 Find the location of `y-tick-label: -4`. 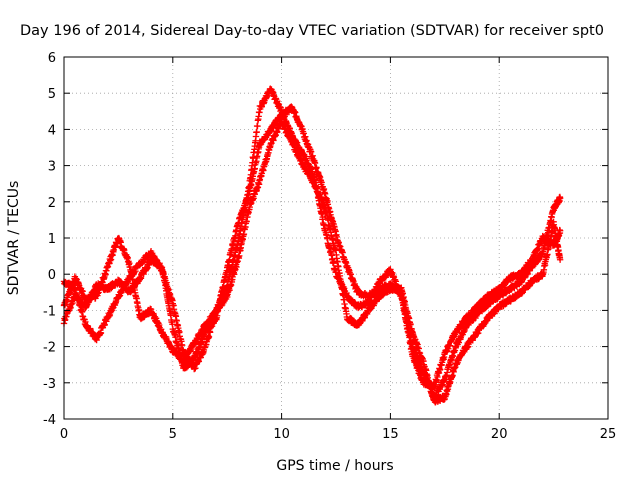

y-tick-label: -4 is located at coordinates (49, 420).